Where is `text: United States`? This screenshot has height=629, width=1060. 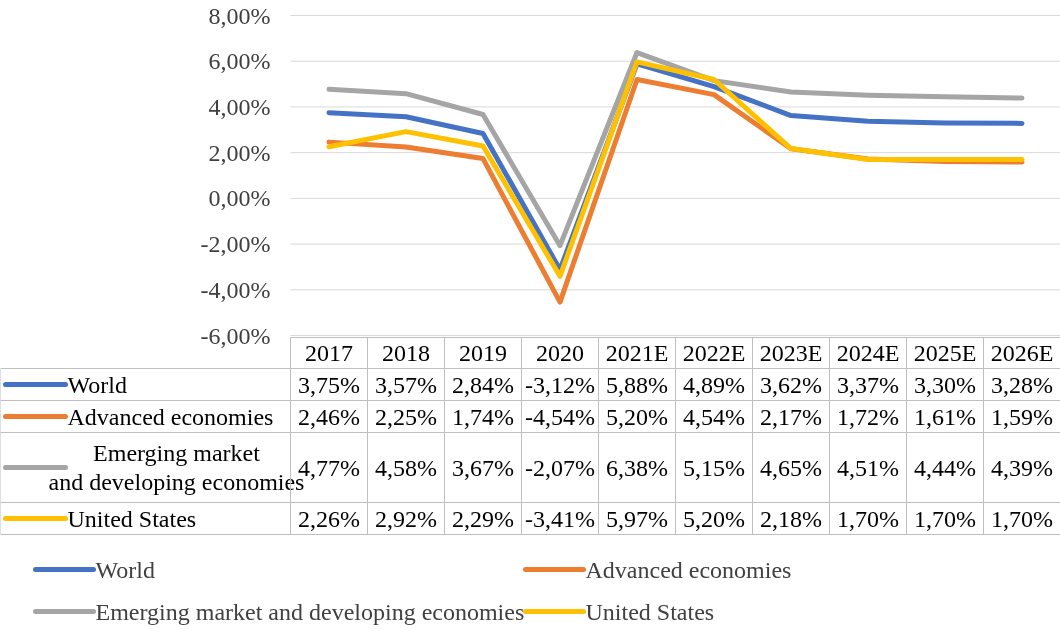 text: United States is located at coordinates (650, 611).